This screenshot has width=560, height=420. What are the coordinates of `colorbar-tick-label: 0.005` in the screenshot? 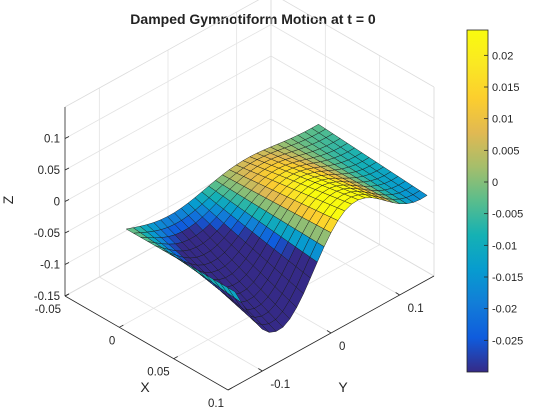 It's located at (506, 151).